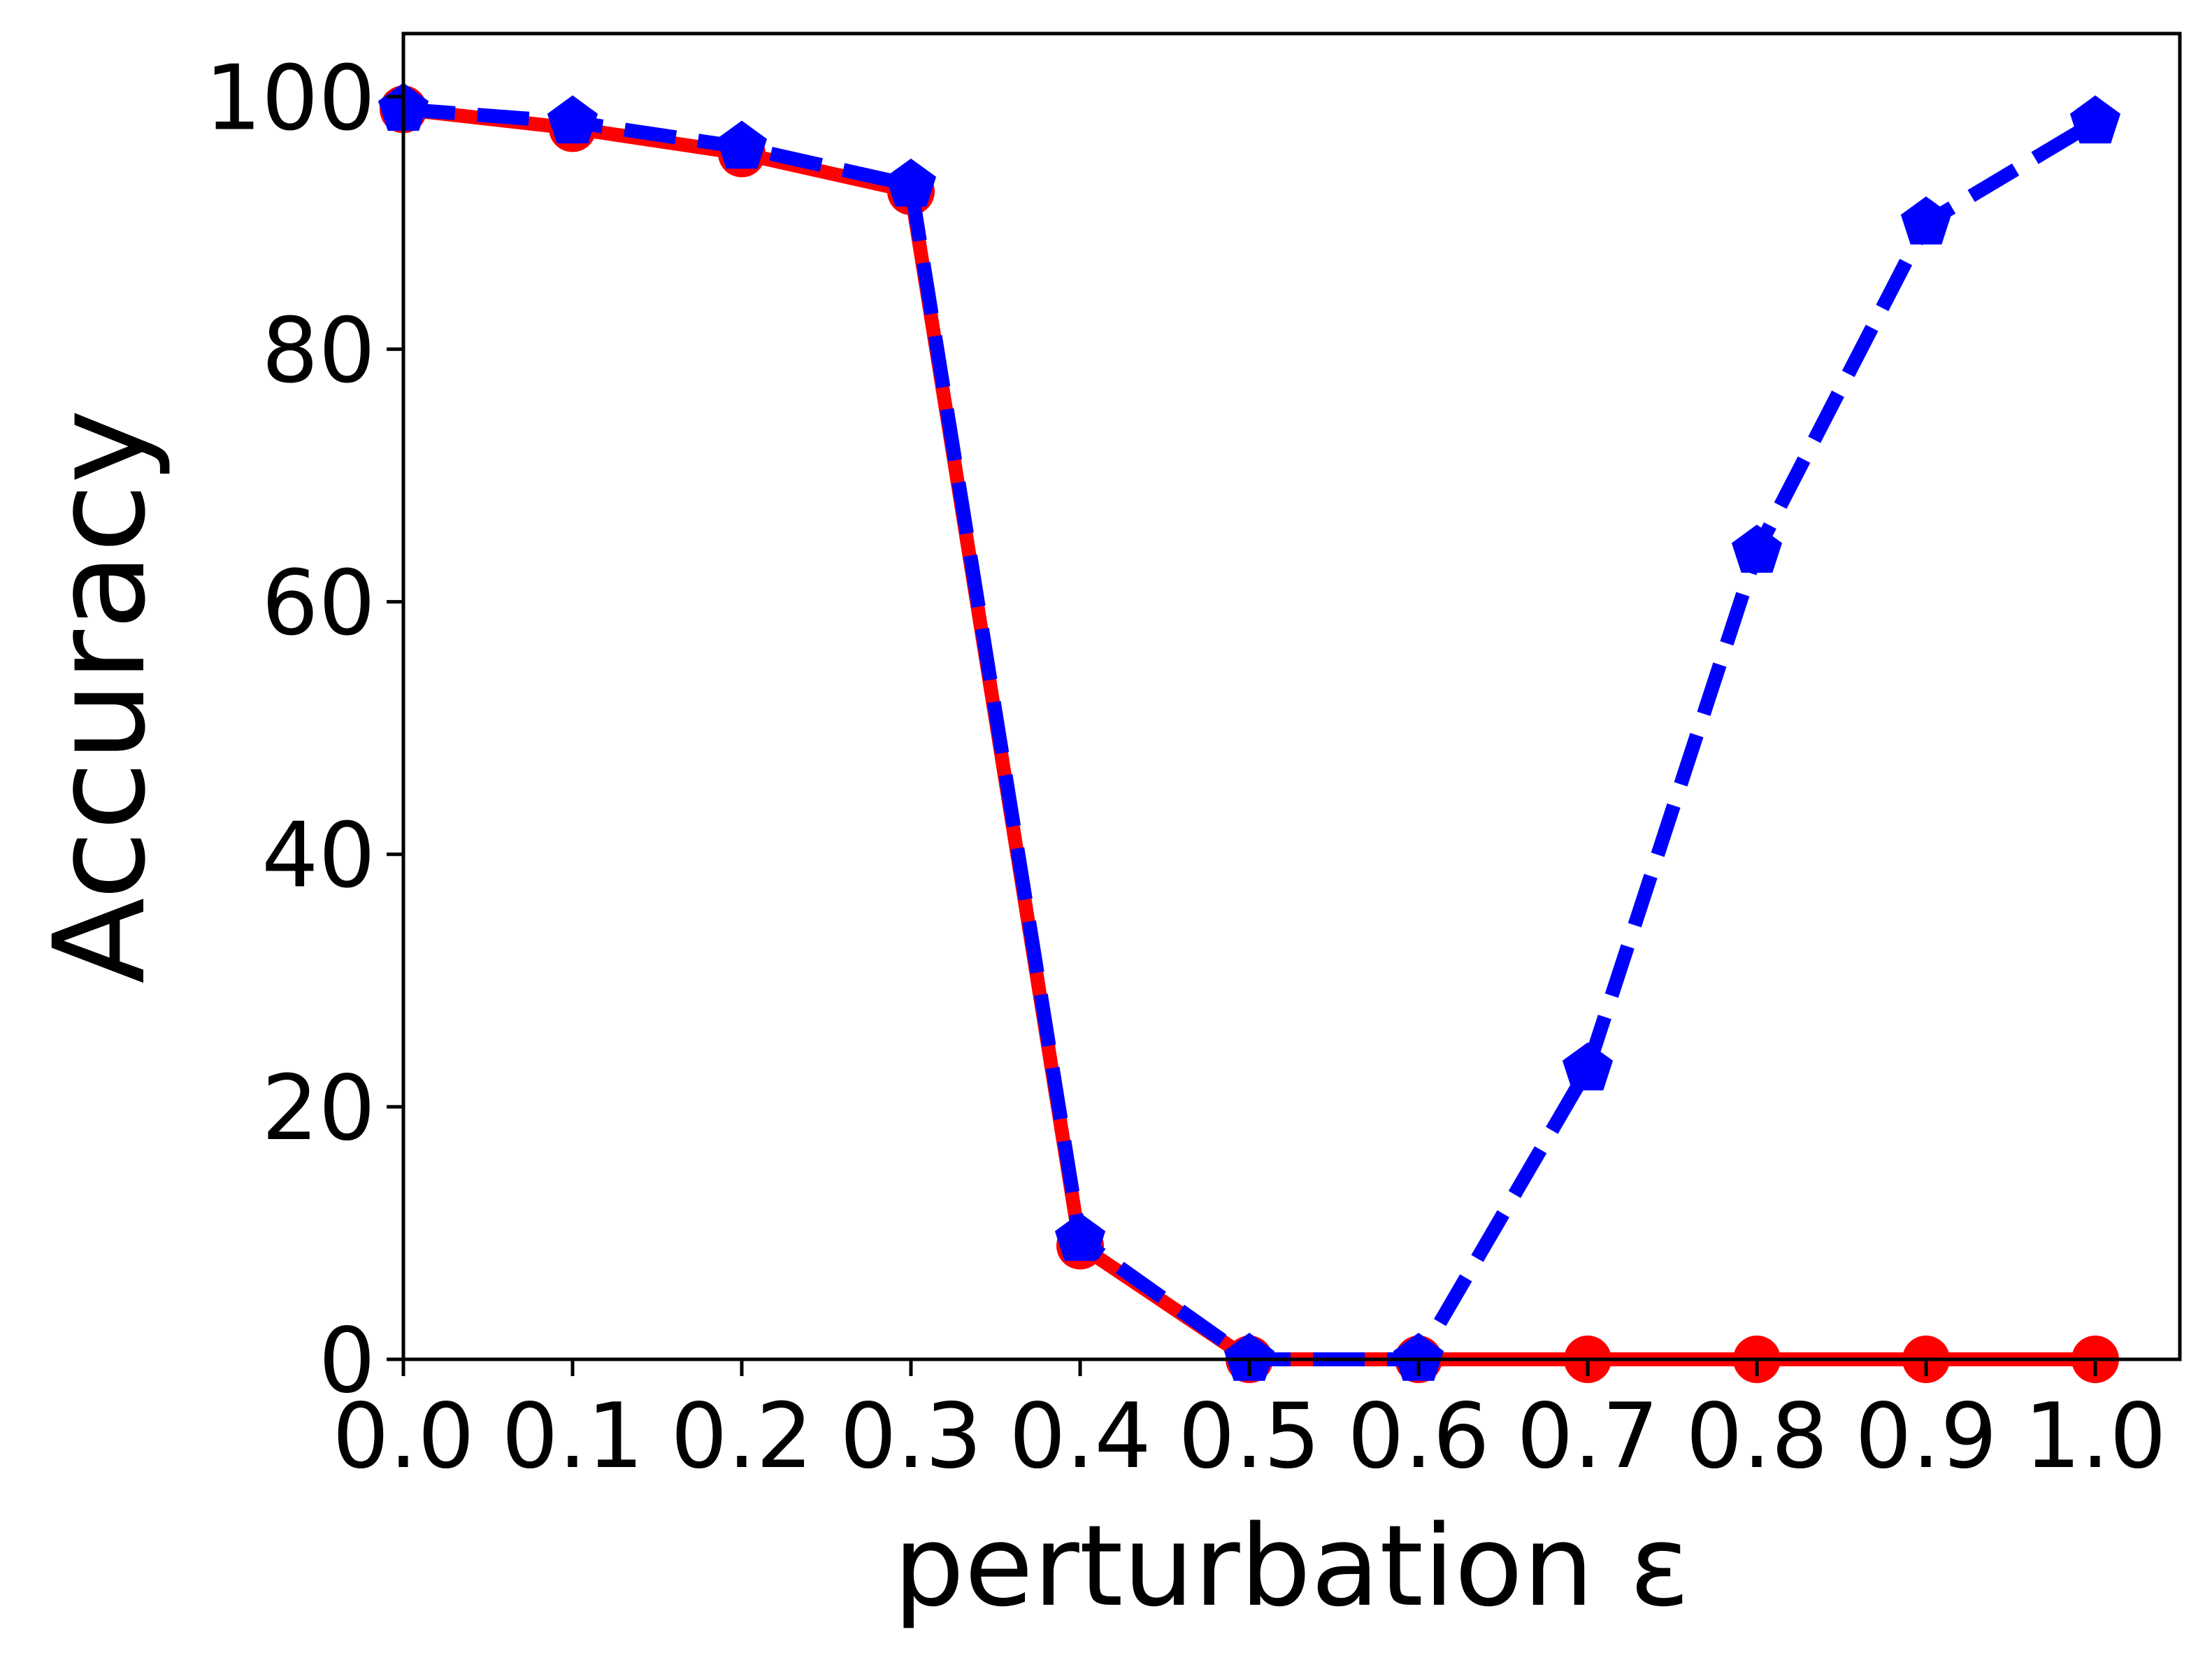 The height and width of the screenshot is (1667, 2212). Describe the element at coordinates (1291, 1566) in the screenshot. I see `x-axis-label: perturbation ε` at that location.